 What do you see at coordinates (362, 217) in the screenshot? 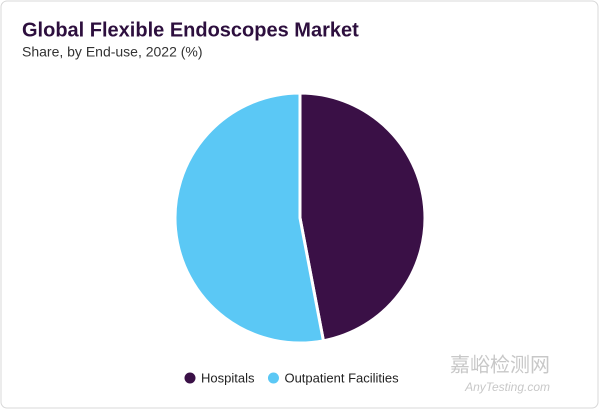
I see `pie-slice` at bounding box center [362, 217].